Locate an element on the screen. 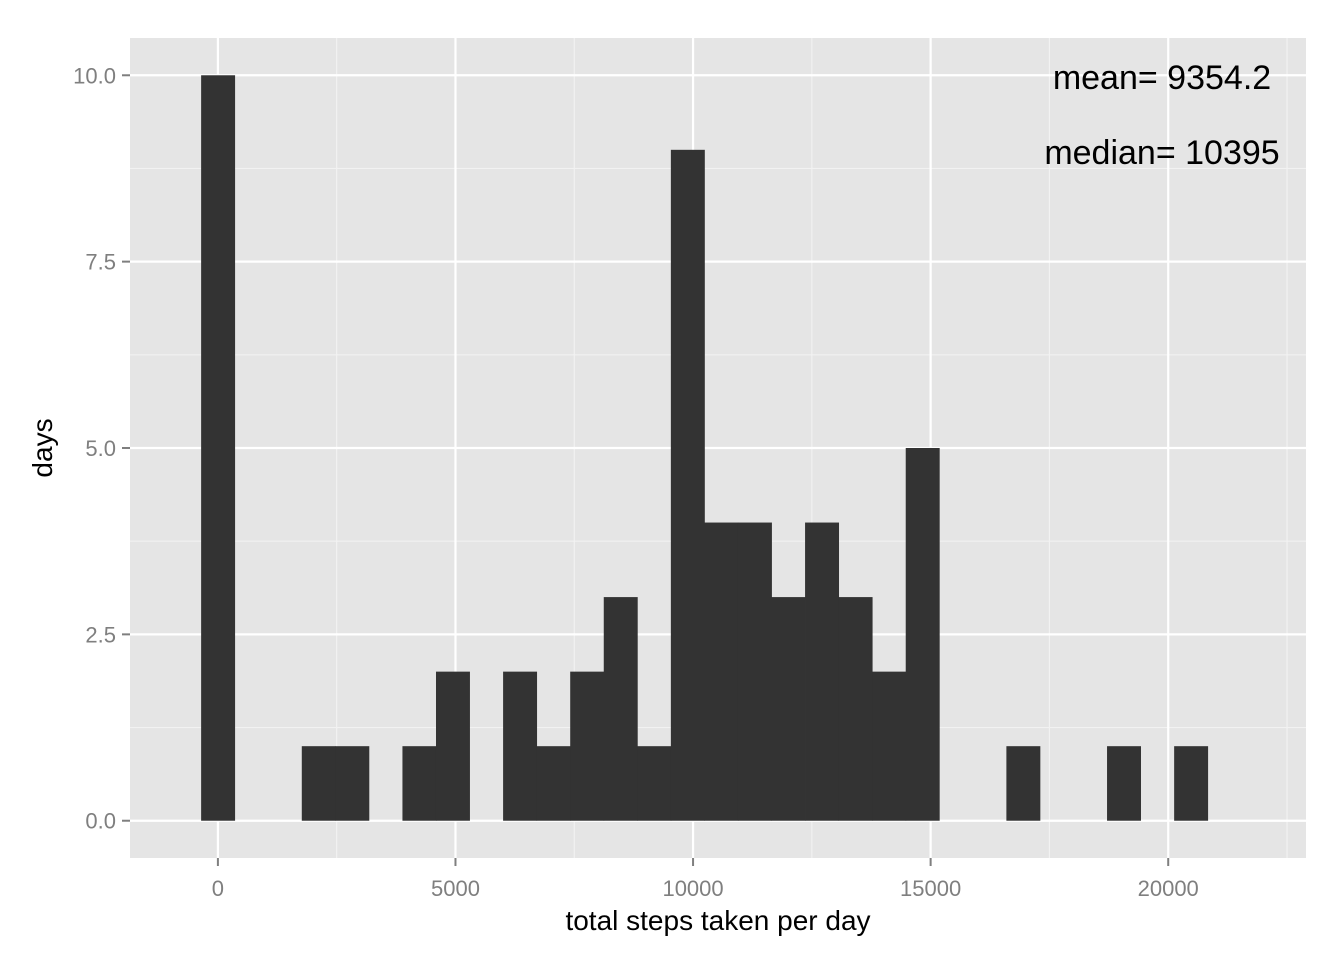 The width and height of the screenshot is (1344, 960). y-tick-label: 5.0 is located at coordinates (100, 448).